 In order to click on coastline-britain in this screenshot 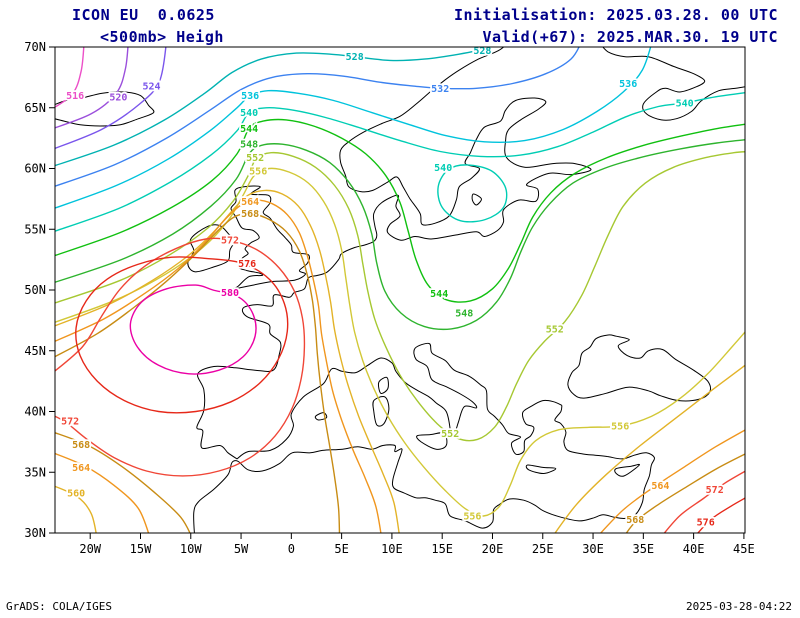, I will do `click(270, 237)`.